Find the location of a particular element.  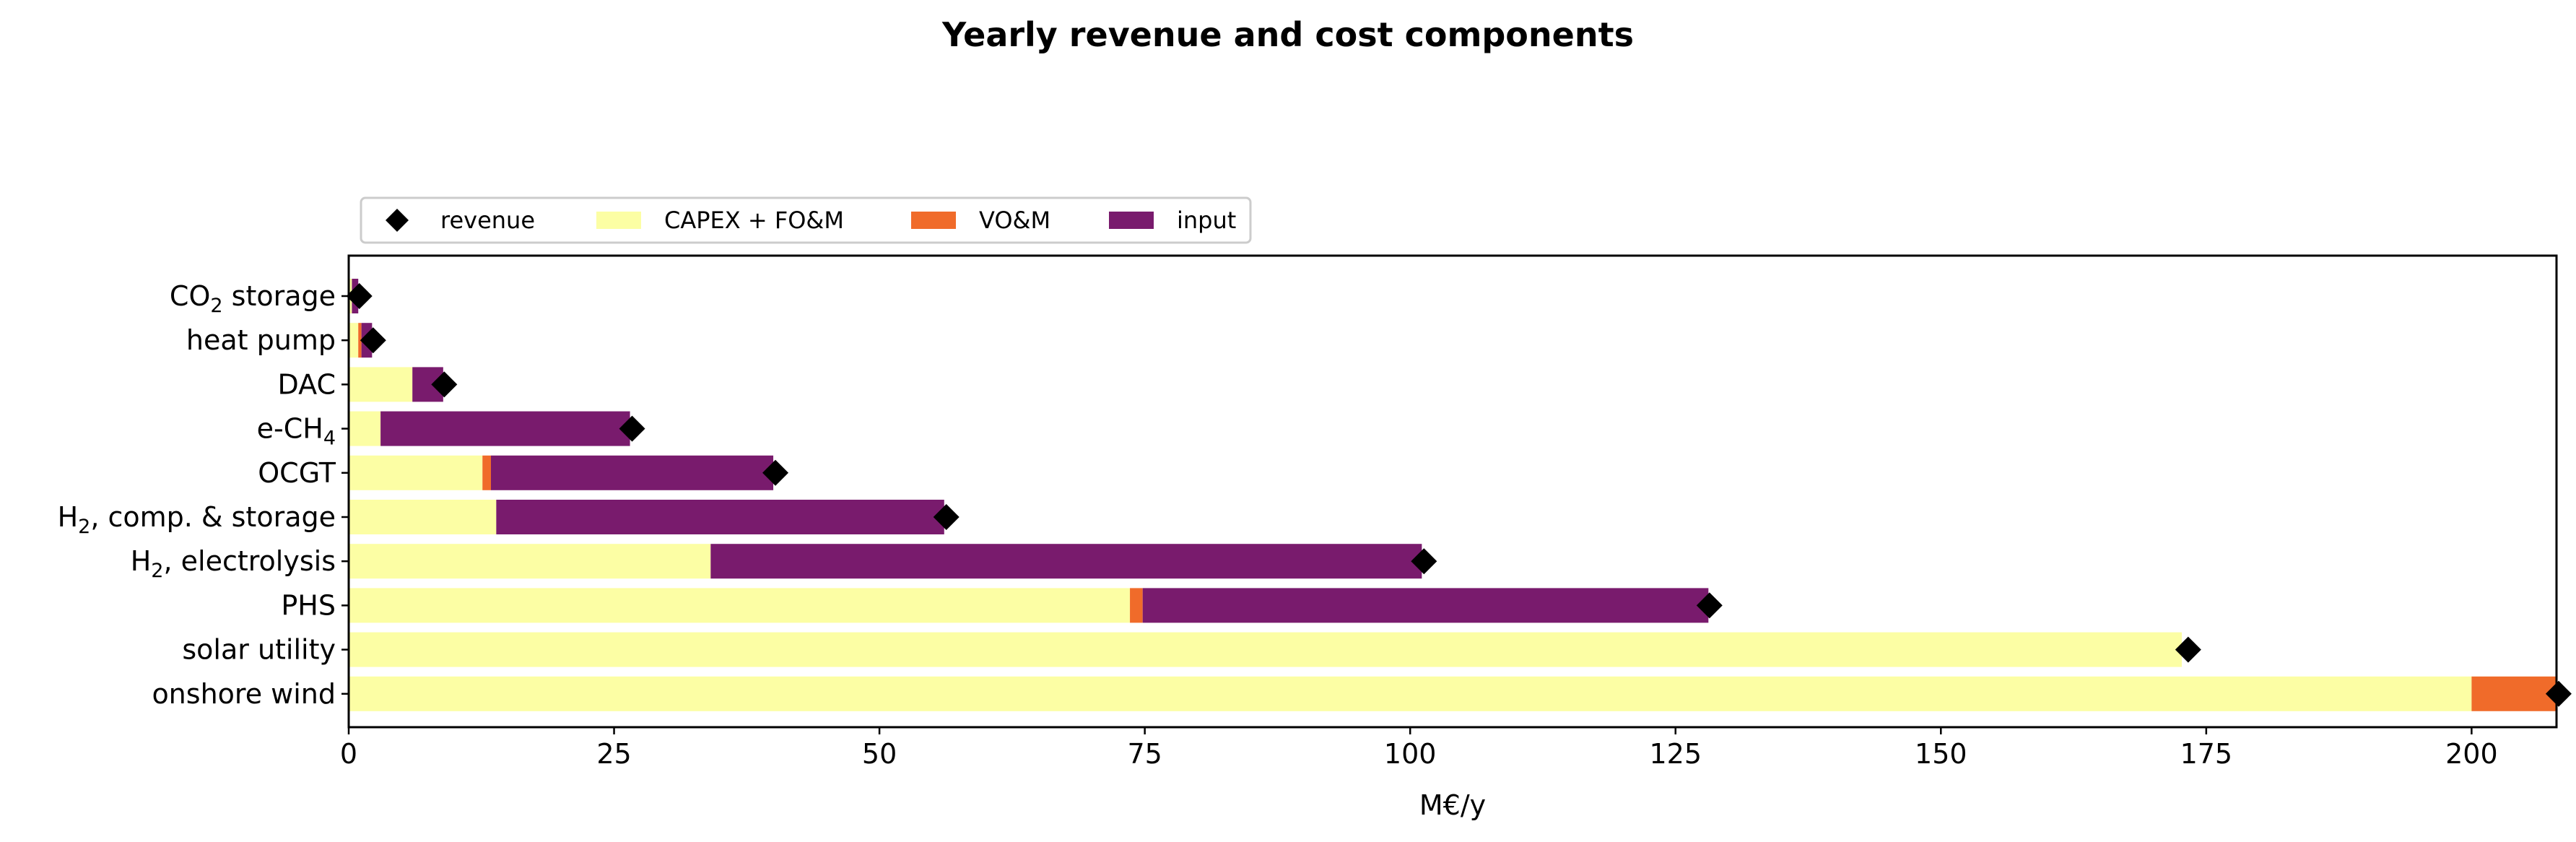

y-tick-label-1: heat pump is located at coordinates (261, 340).